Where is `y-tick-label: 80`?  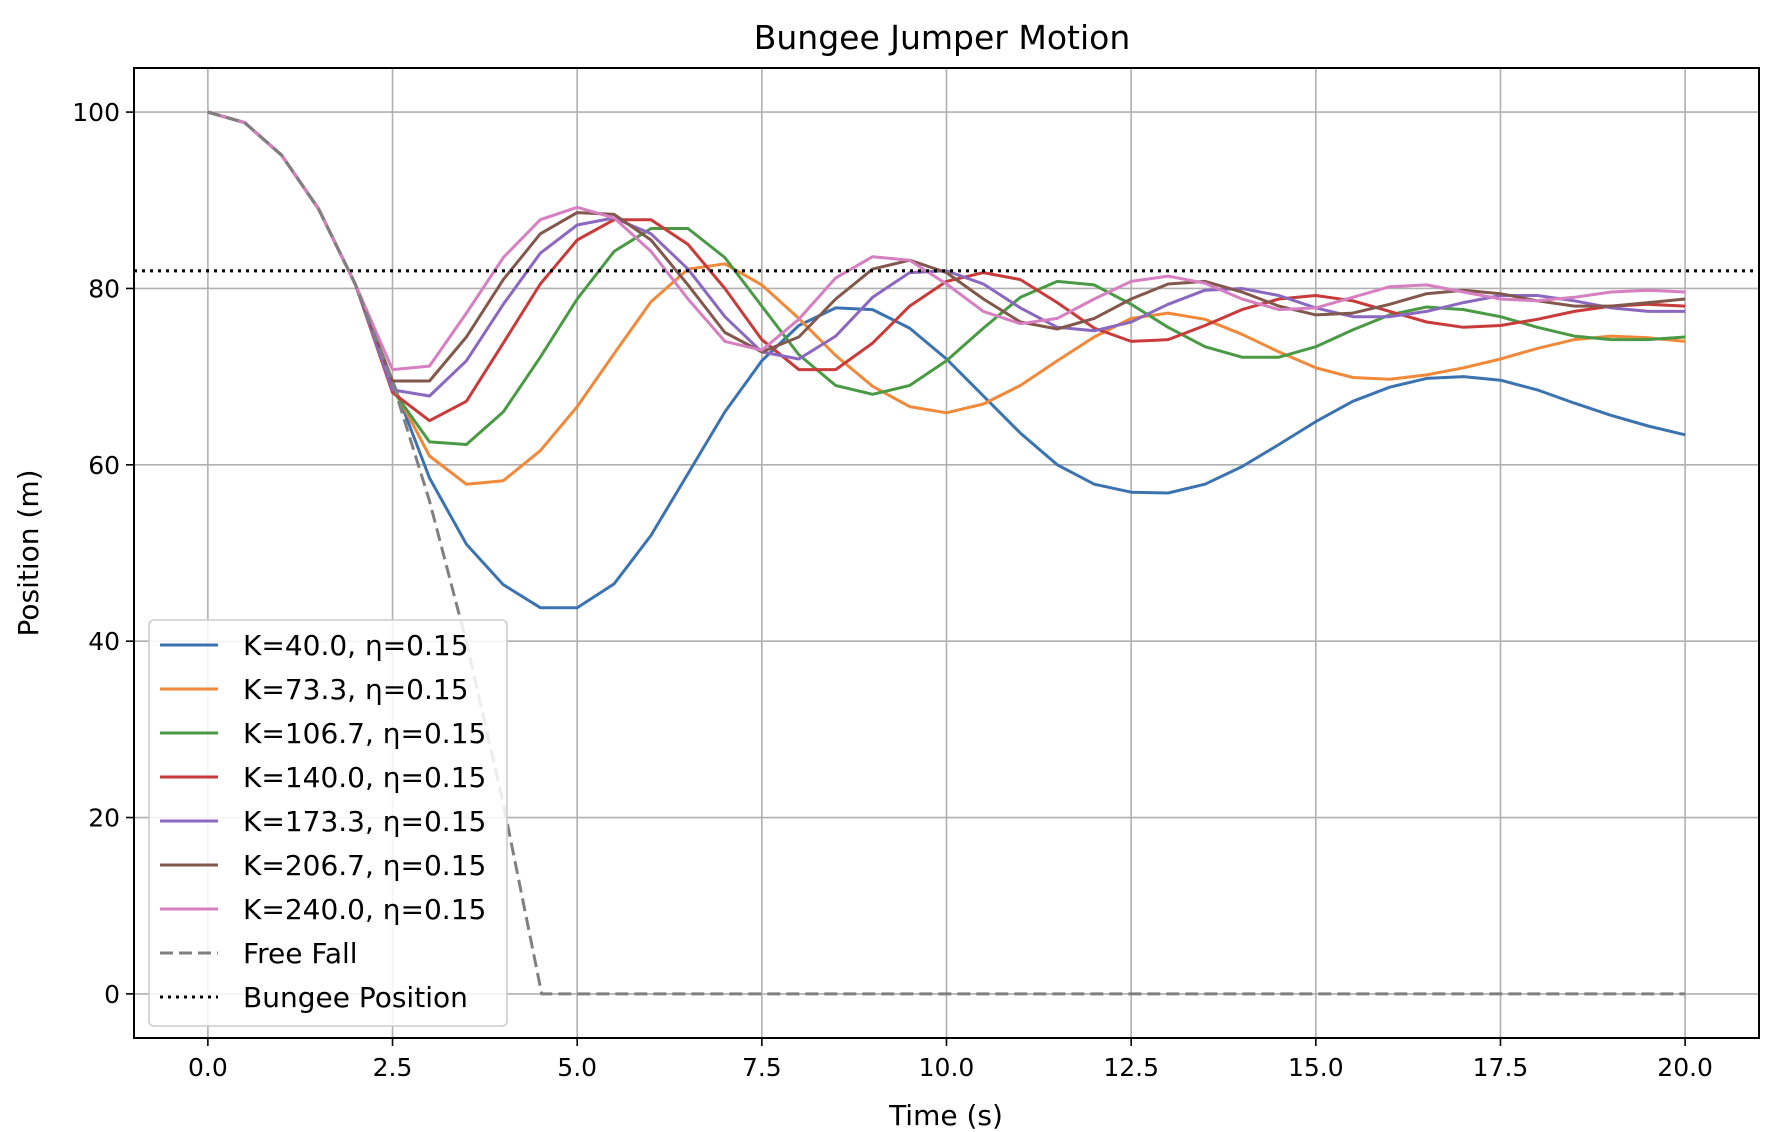
y-tick-label: 80 is located at coordinates (104, 288).